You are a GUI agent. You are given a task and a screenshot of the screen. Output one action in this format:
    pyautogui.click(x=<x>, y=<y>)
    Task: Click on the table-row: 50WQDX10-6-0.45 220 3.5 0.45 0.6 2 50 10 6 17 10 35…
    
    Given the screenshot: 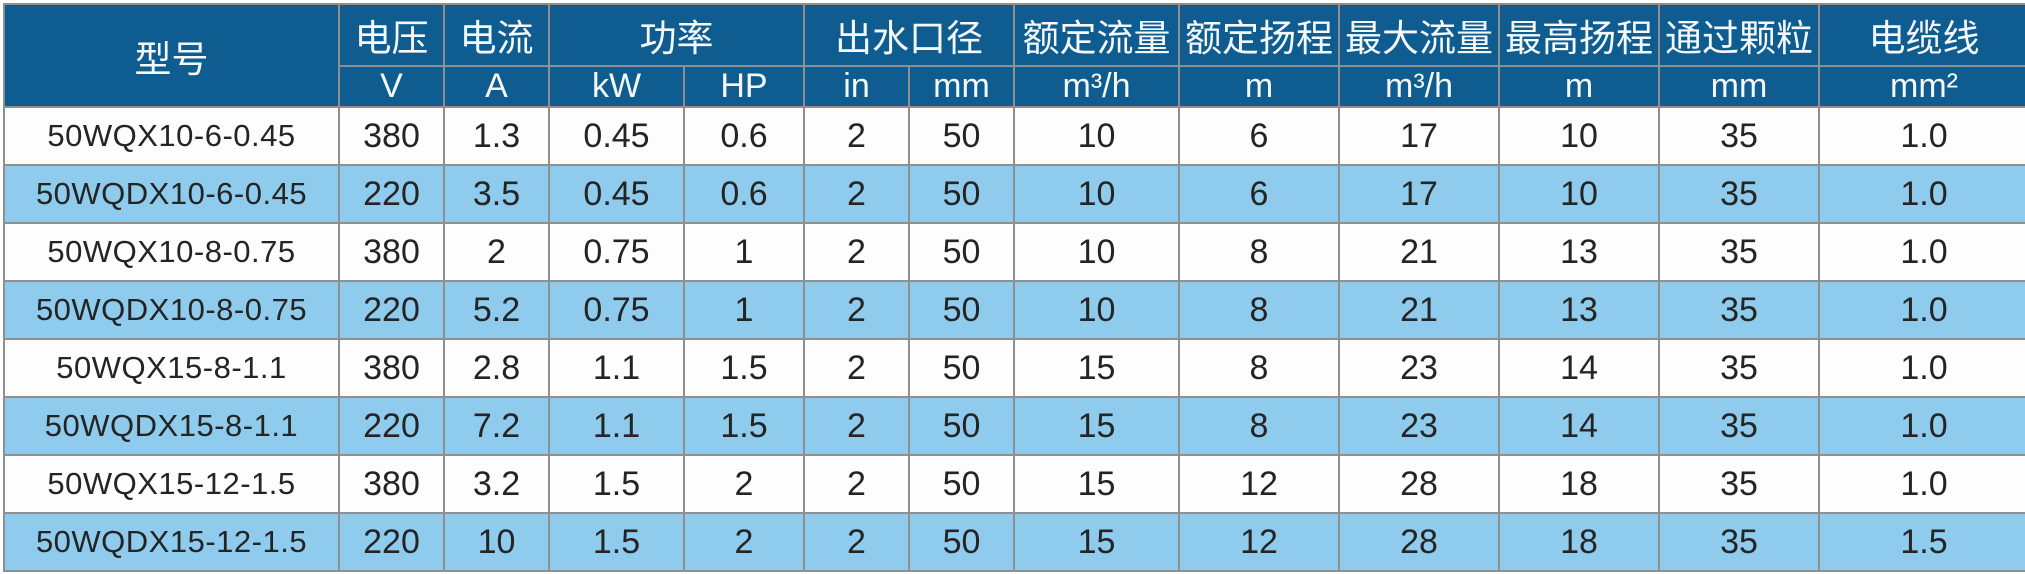 What is the action you would take?
    pyautogui.click(x=1014, y=194)
    